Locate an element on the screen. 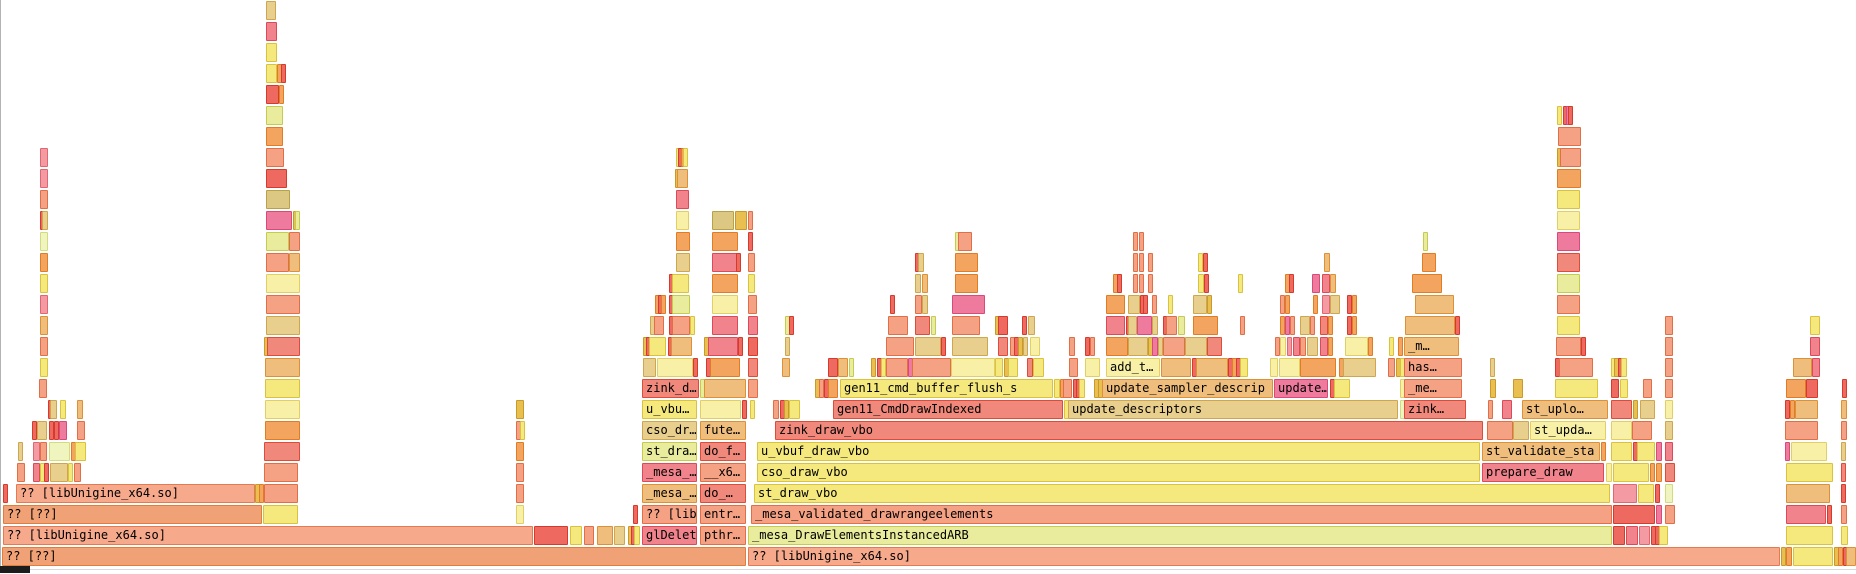 Image resolution: width=1856 pixels, height=574 pixels. frame-_mesa_drawelementsinstancedarb: _mesa_DrawElementsInstancedARB is located at coordinates (1180, 535).